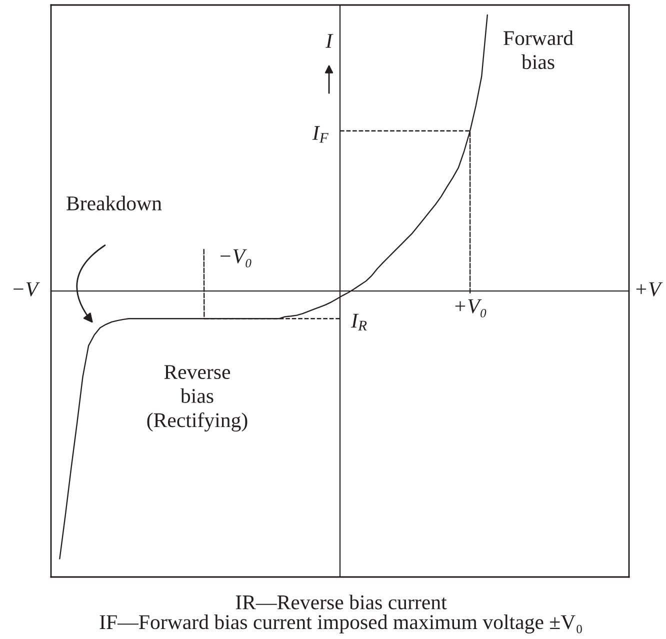 The height and width of the screenshot is (639, 666). I want to click on annotation: Forward bias, so click(539, 50).